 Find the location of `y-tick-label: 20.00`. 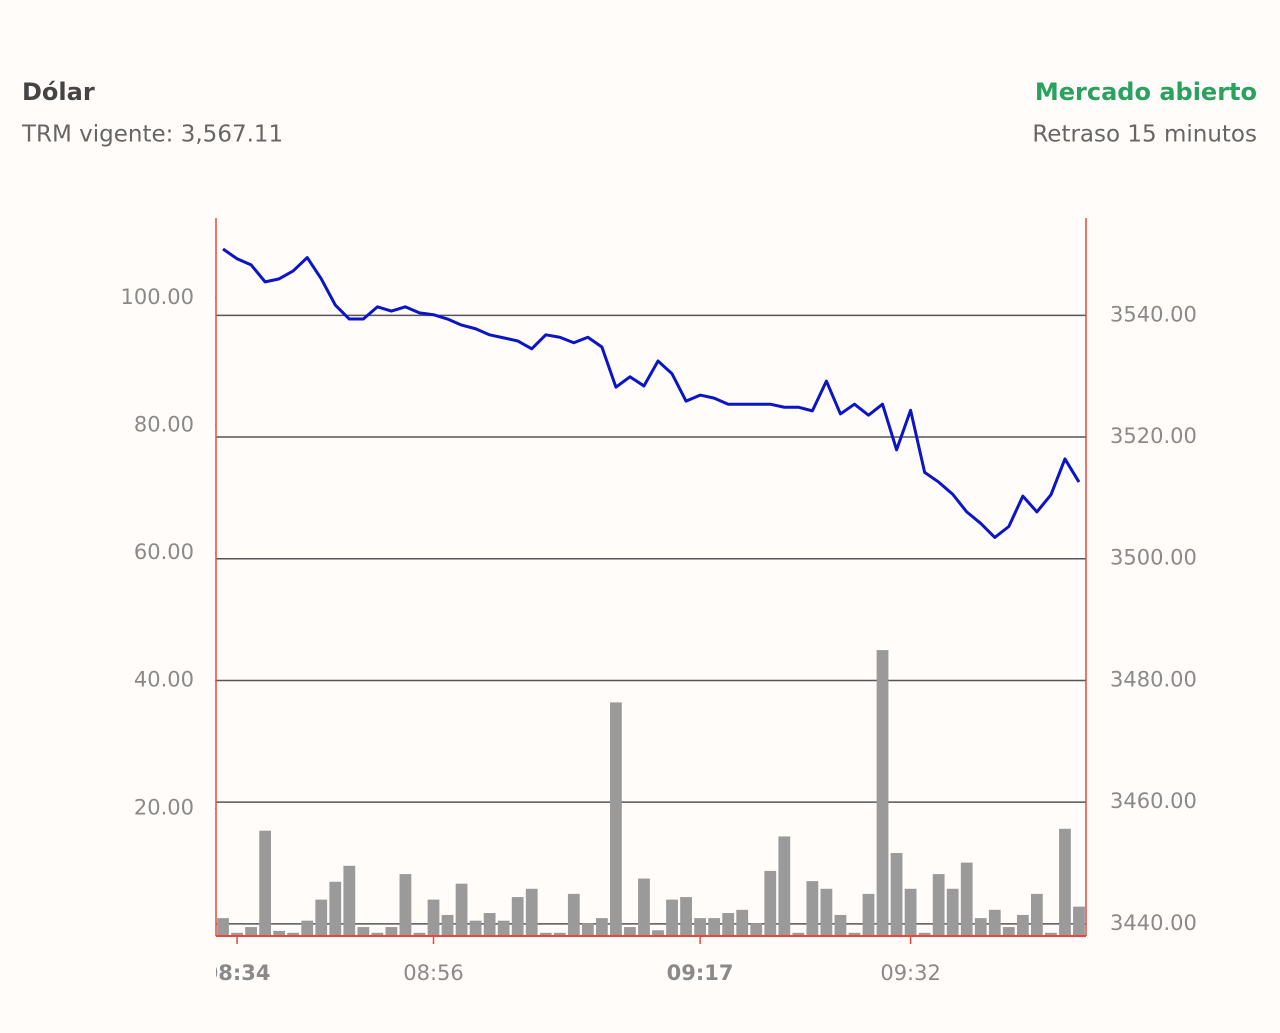

y-tick-label: 20.00 is located at coordinates (164, 807).